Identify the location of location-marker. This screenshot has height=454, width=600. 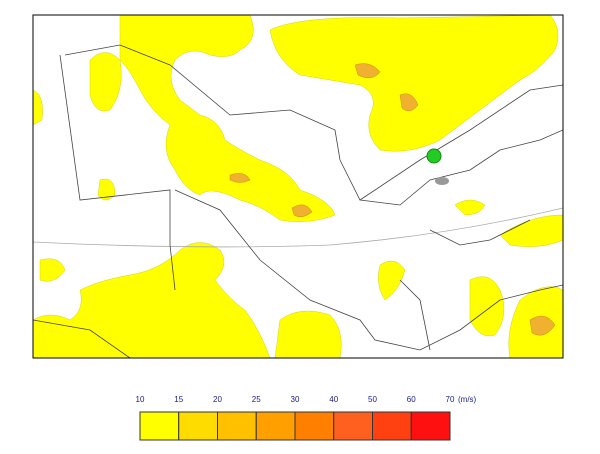
(434, 156).